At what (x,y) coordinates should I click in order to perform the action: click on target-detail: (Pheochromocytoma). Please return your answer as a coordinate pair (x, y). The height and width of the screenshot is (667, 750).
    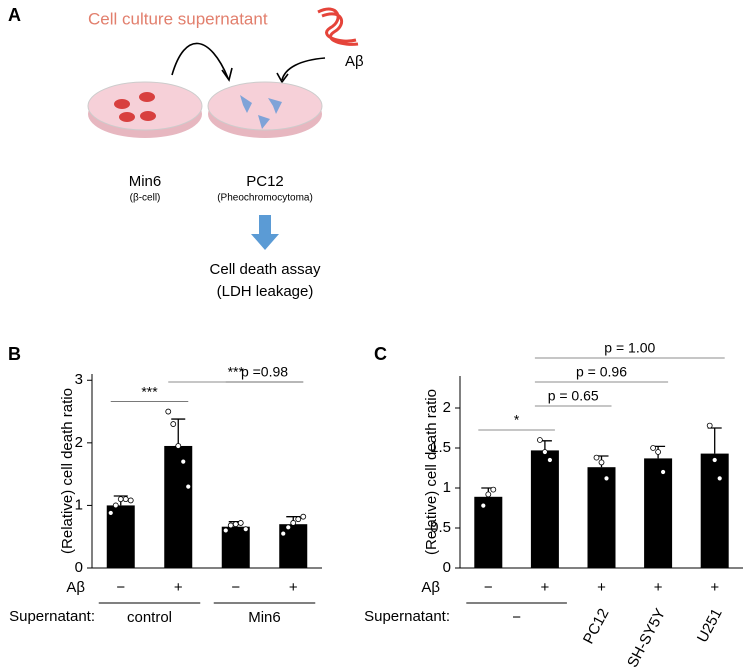
    Looking at the image, I should click on (265, 198).